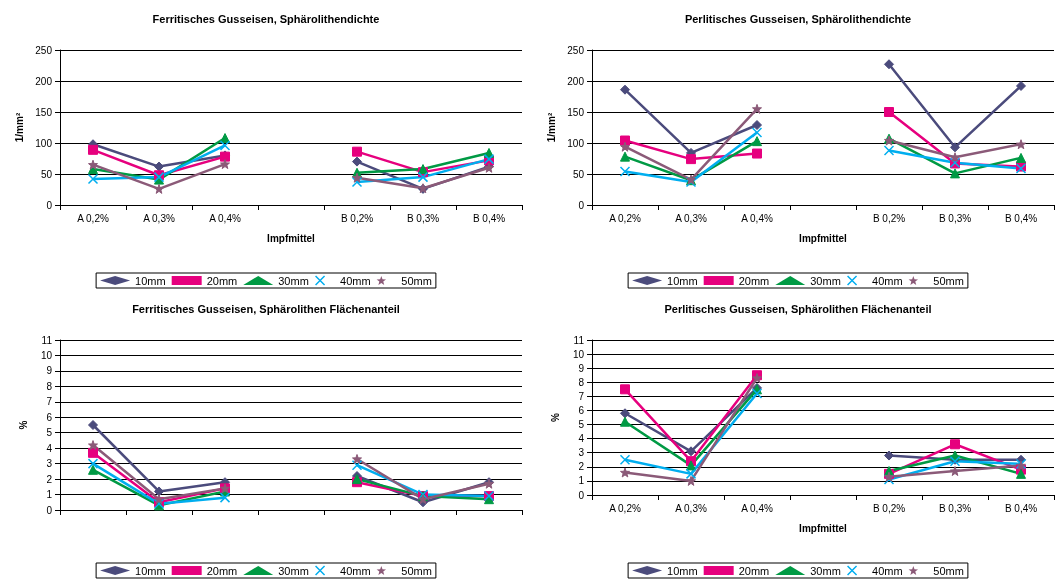  Describe the element at coordinates (798, 18) in the screenshot. I see `chart-title: Perlitisches Gusseisen, Sphärolithendichte` at that location.